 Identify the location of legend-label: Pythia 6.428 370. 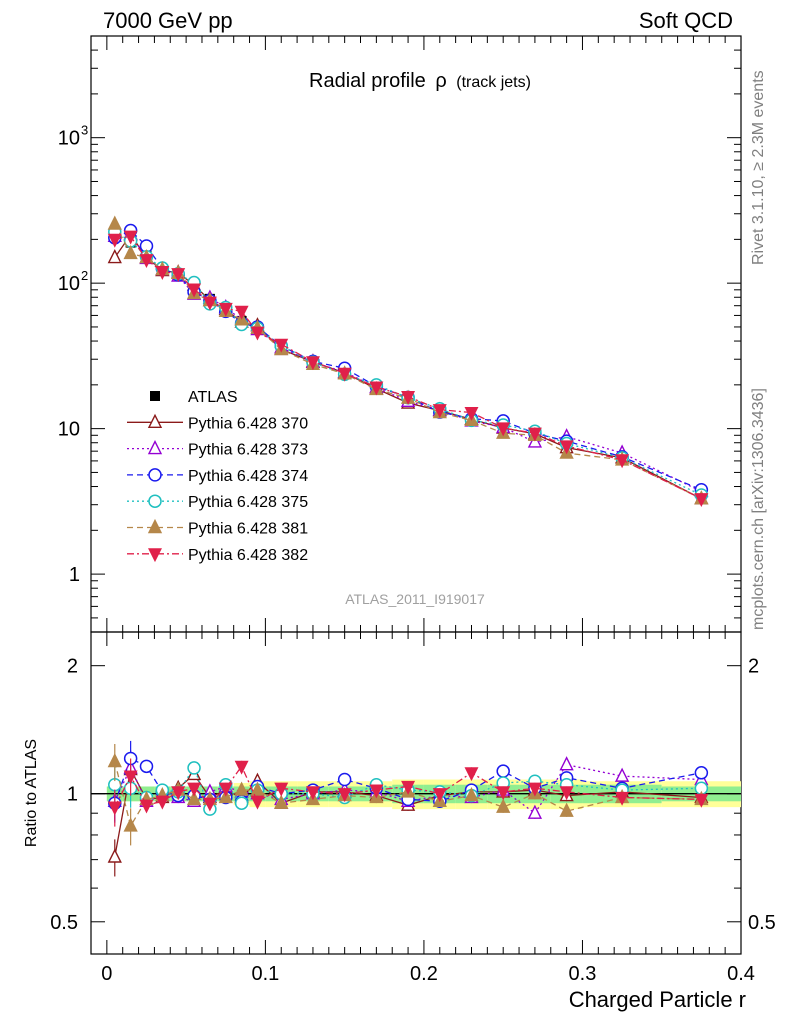
(248, 423).